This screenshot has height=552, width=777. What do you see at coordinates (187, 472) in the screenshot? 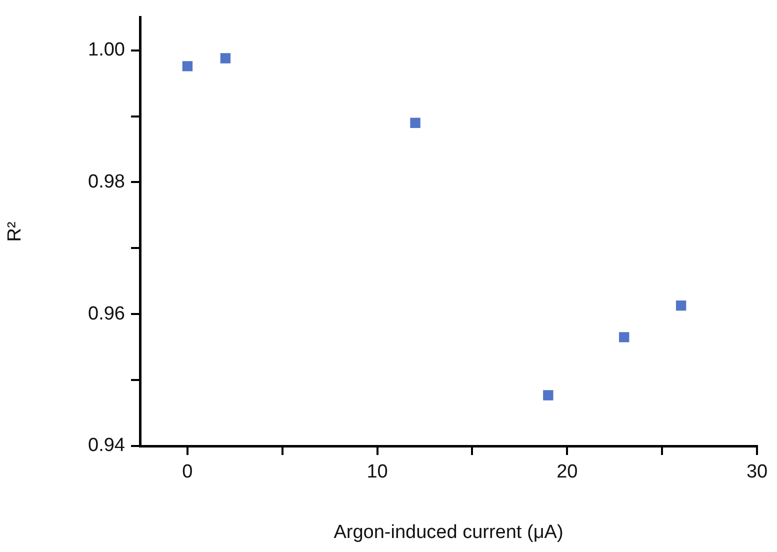
I see `x-tick-label: 0` at bounding box center [187, 472].